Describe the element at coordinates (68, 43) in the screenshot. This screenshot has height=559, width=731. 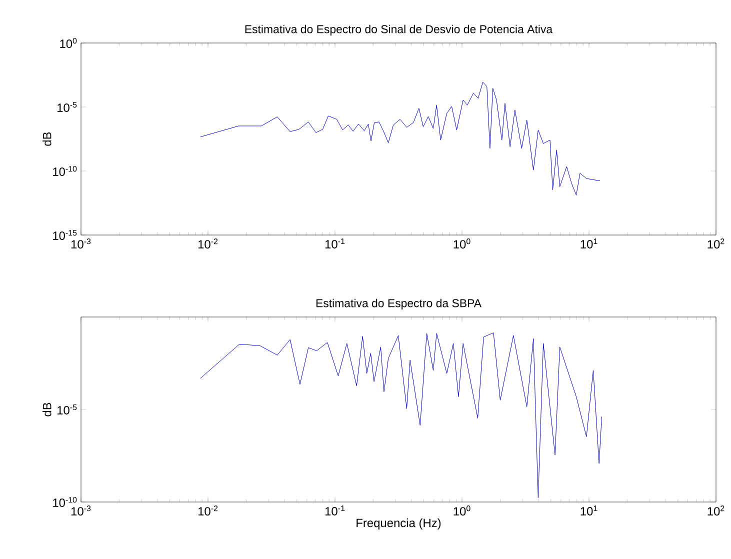
I see `y-tick-label: 10$^{0}$` at that location.